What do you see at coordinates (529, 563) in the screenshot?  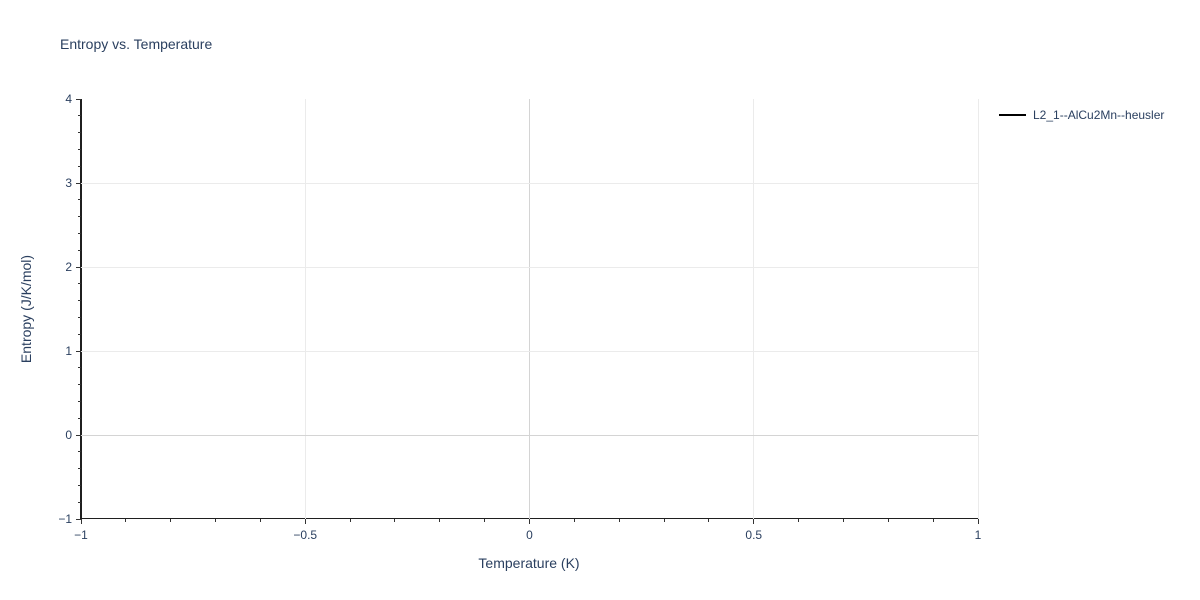 I see `x-axis-title: Temperature (K)` at bounding box center [529, 563].